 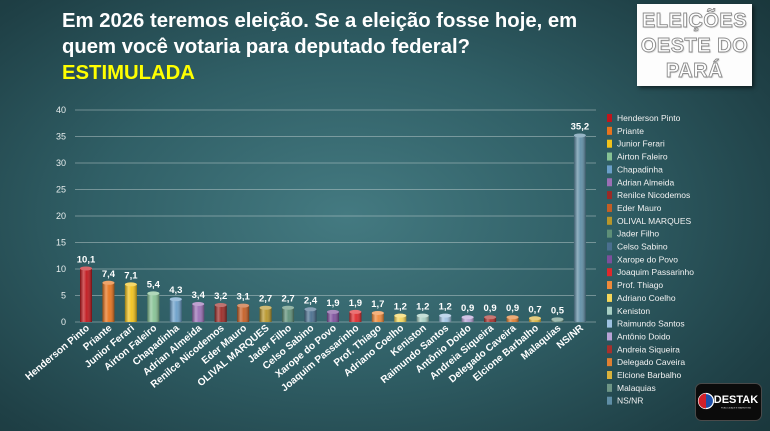 I want to click on bar-cap-renilce-nicodemos, so click(x=220, y=305).